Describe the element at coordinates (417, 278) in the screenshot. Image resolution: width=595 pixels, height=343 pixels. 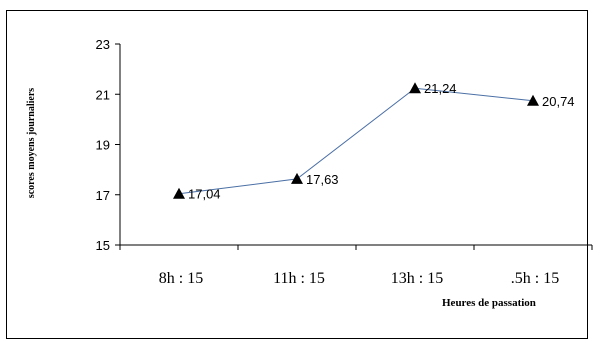
I see `x-tick-label: 13h : 15` at that location.